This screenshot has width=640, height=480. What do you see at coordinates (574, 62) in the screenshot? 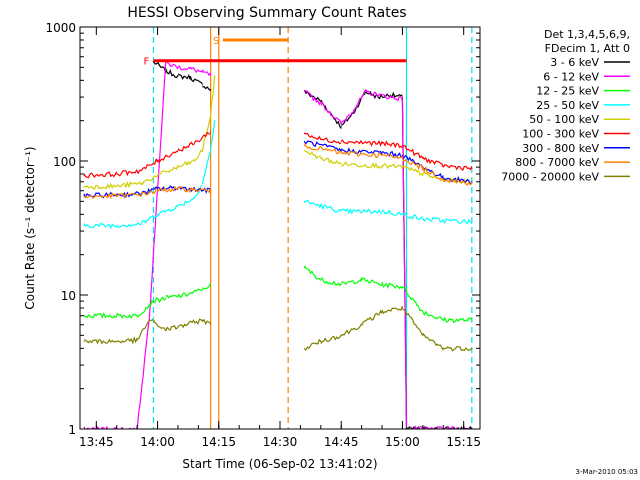
I see `legend-label-1: 3 - 6 keV` at bounding box center [574, 62].